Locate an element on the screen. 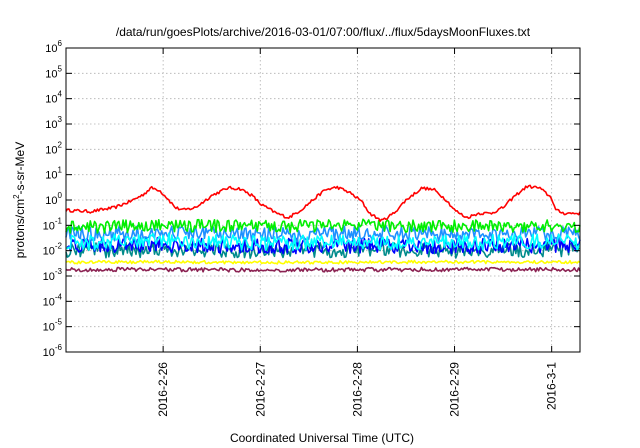  y-axis-label-suffix: -s-sr-MeV is located at coordinates (20, 168).